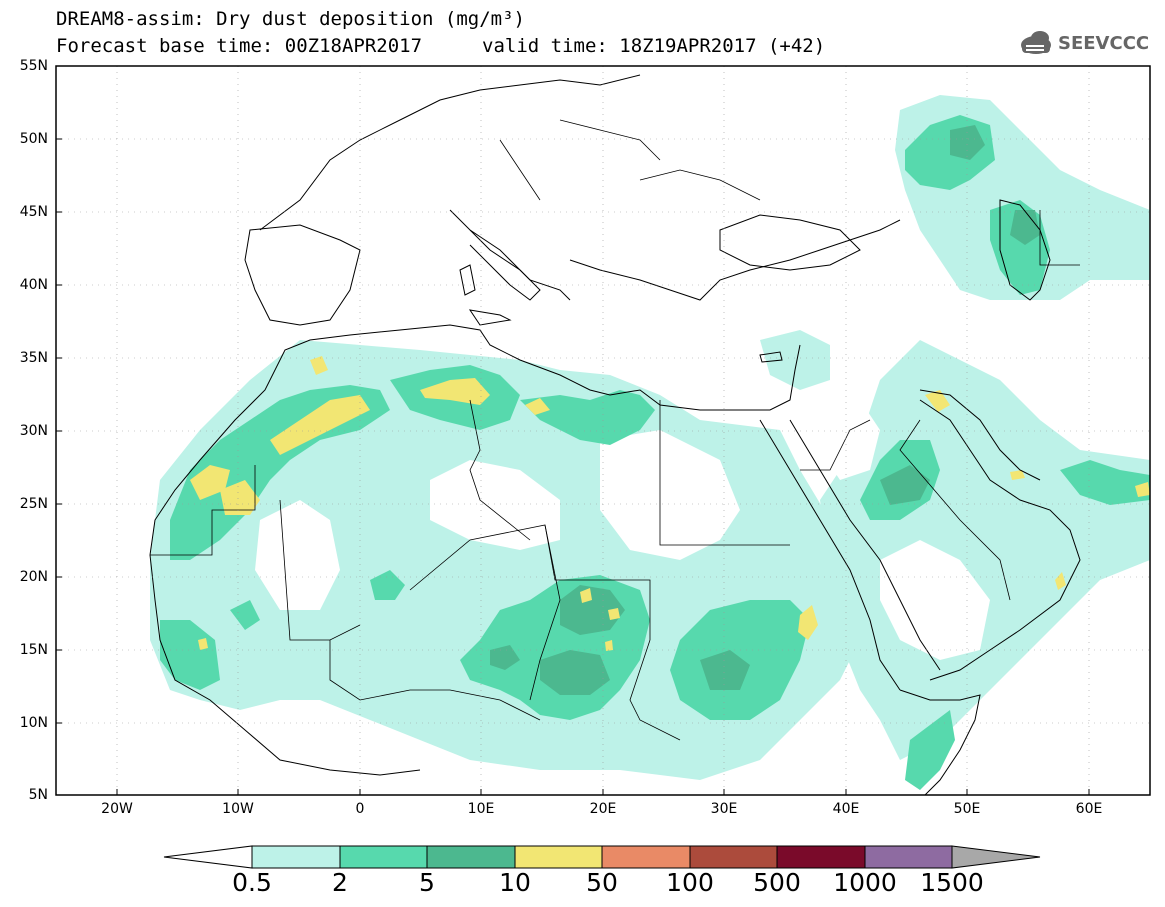  What do you see at coordinates (427, 882) in the screenshot?
I see `colorbar-label: 5` at bounding box center [427, 882].